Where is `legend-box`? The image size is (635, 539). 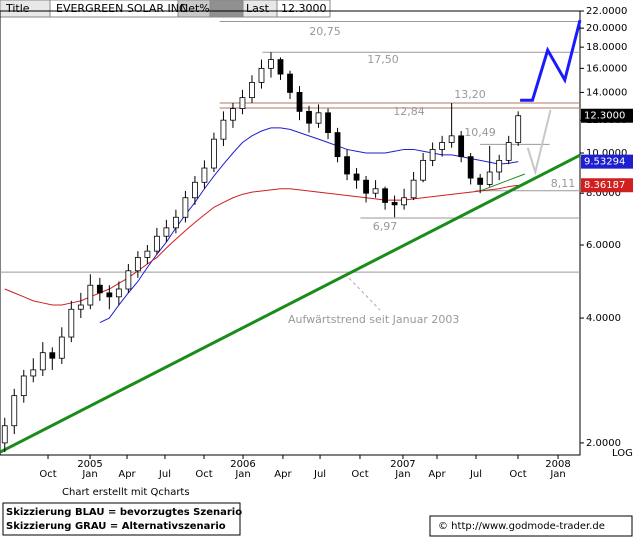
legend-box is located at coordinates (121, 519).